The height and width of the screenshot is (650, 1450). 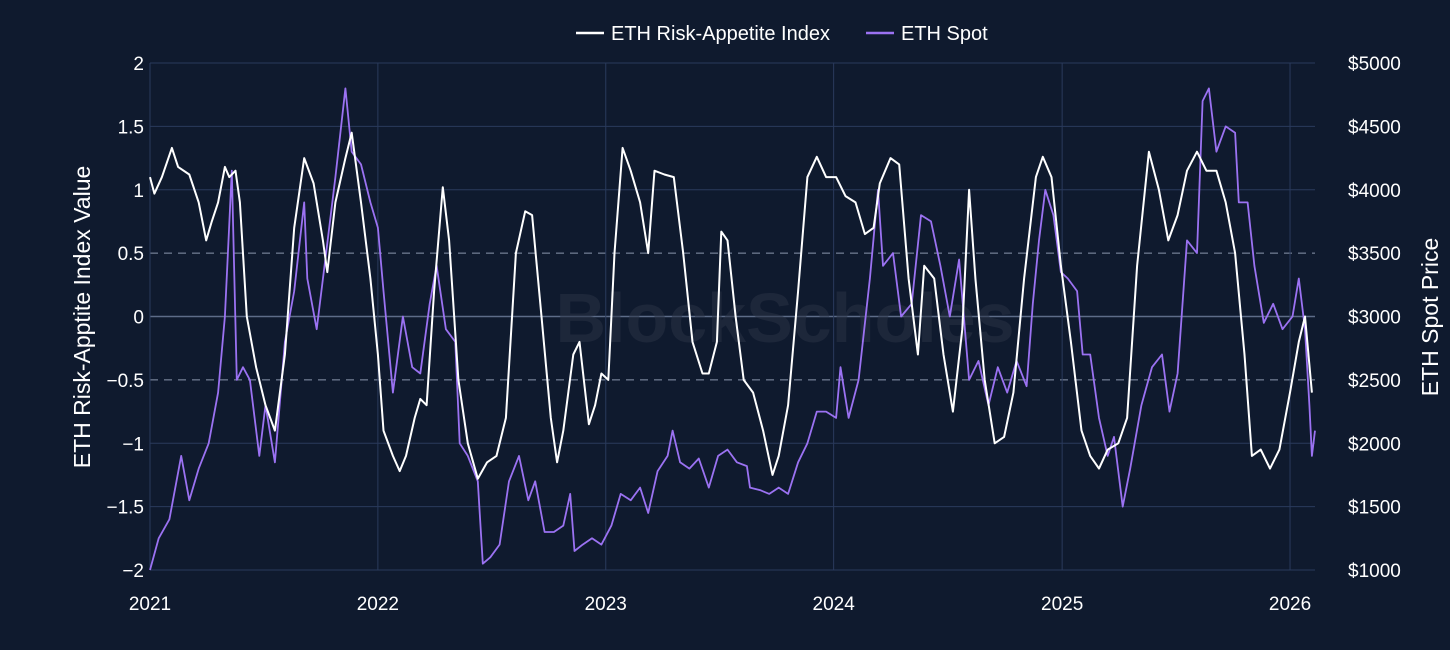 What do you see at coordinates (138, 64) in the screenshot?
I see `left-tick-label: 2` at bounding box center [138, 64].